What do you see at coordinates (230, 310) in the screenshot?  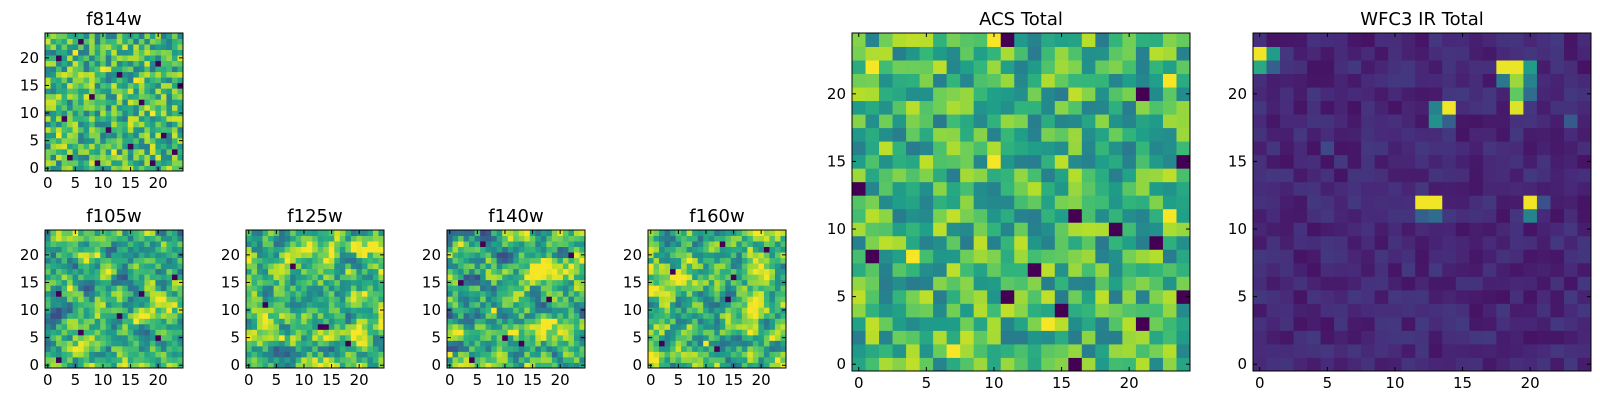 I see `y-tick-label: 10` at bounding box center [230, 310].